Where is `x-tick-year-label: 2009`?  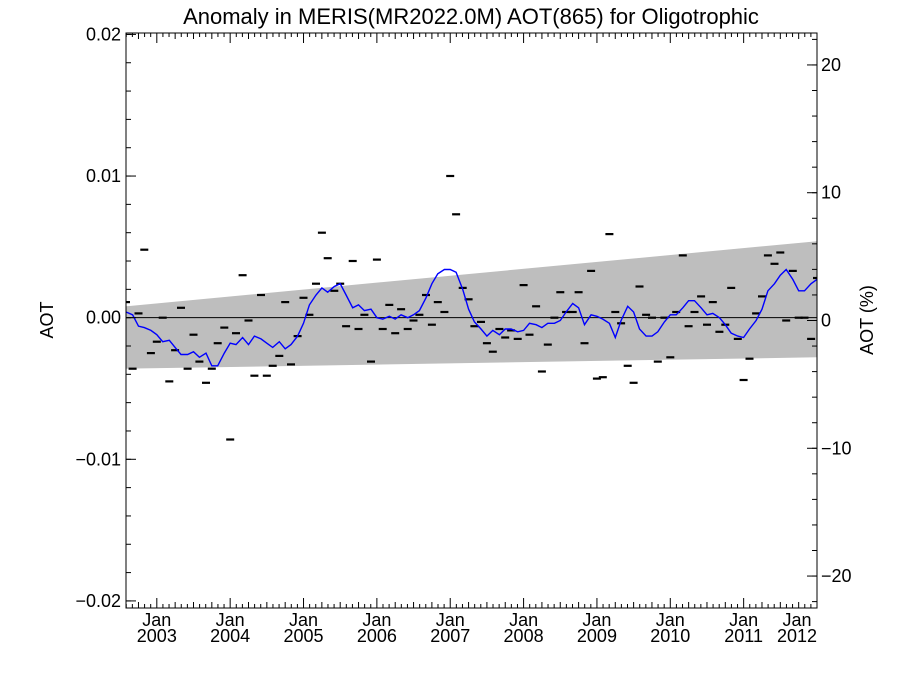 x-tick-year-label: 2009 is located at coordinates (597, 636).